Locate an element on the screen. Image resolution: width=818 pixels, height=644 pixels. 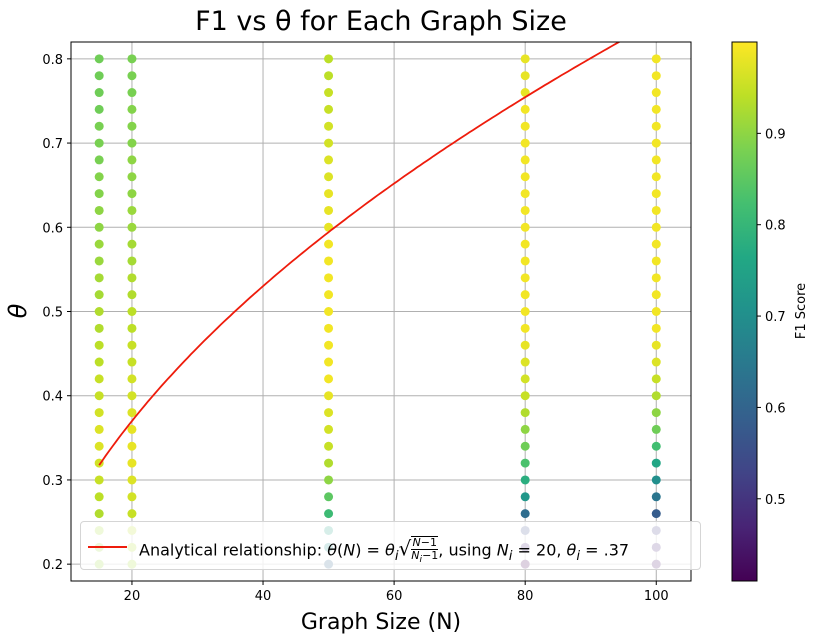
y-axis: 0.2 0.3 0.4 0.5 0.6 0.7 0.8 is located at coordinates (56, 313).